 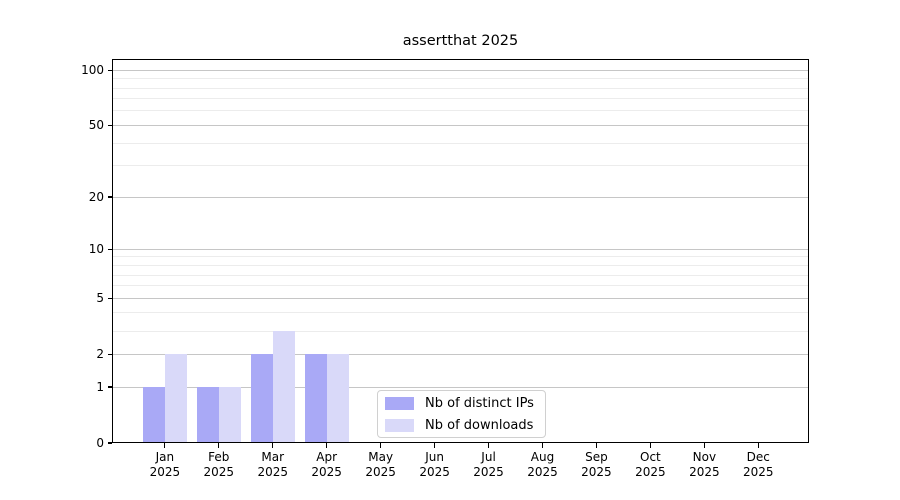 I want to click on x-tick-label: Apr 2025, so click(x=327, y=465).